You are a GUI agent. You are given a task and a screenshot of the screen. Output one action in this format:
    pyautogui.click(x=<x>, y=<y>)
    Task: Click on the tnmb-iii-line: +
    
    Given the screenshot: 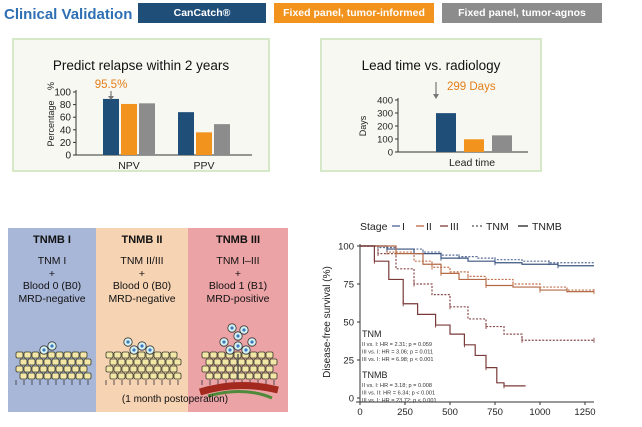 What is the action you would take?
    pyautogui.click(x=238, y=273)
    